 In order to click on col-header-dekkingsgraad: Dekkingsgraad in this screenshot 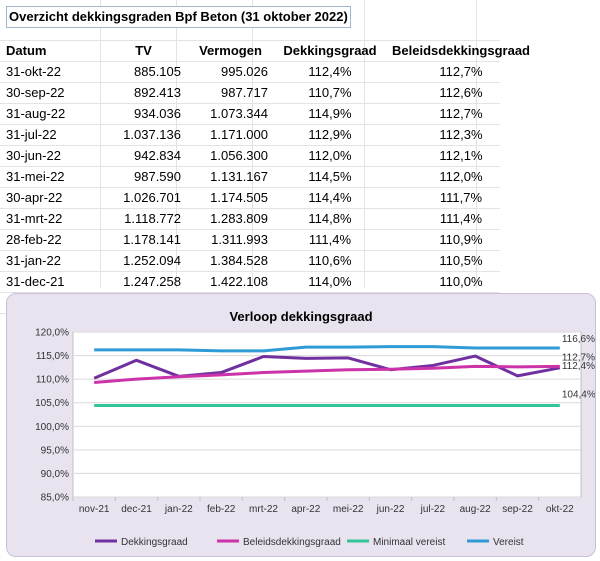, I will do `click(330, 50)`.